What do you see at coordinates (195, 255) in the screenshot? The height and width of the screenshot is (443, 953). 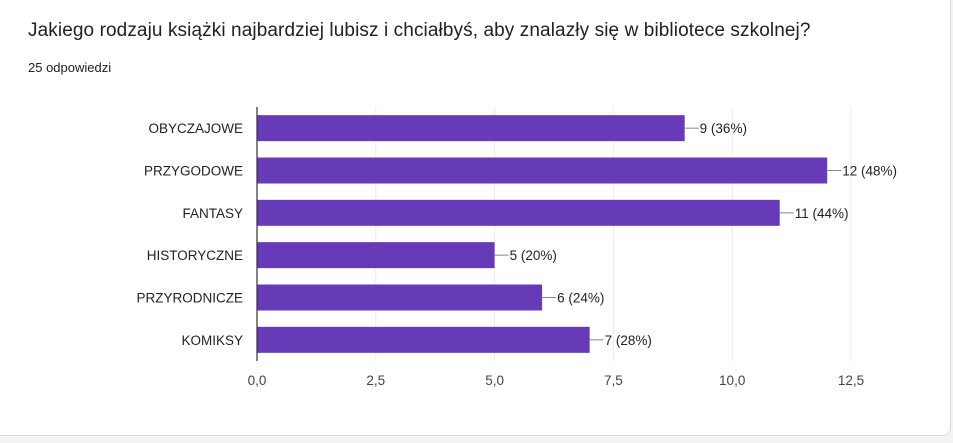 I see `category-label: HISTORYCZNE` at bounding box center [195, 255].